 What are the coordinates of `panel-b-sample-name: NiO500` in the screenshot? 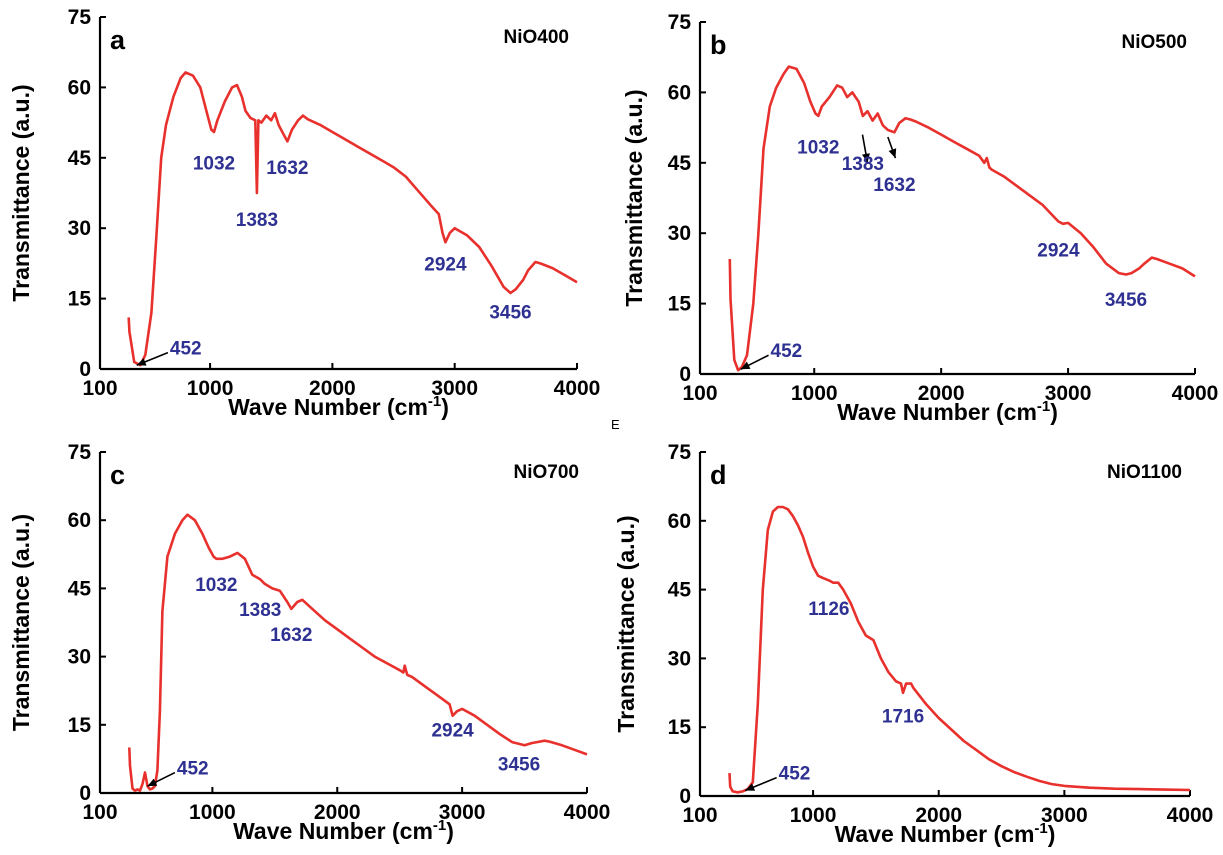 It's located at (1154, 42).